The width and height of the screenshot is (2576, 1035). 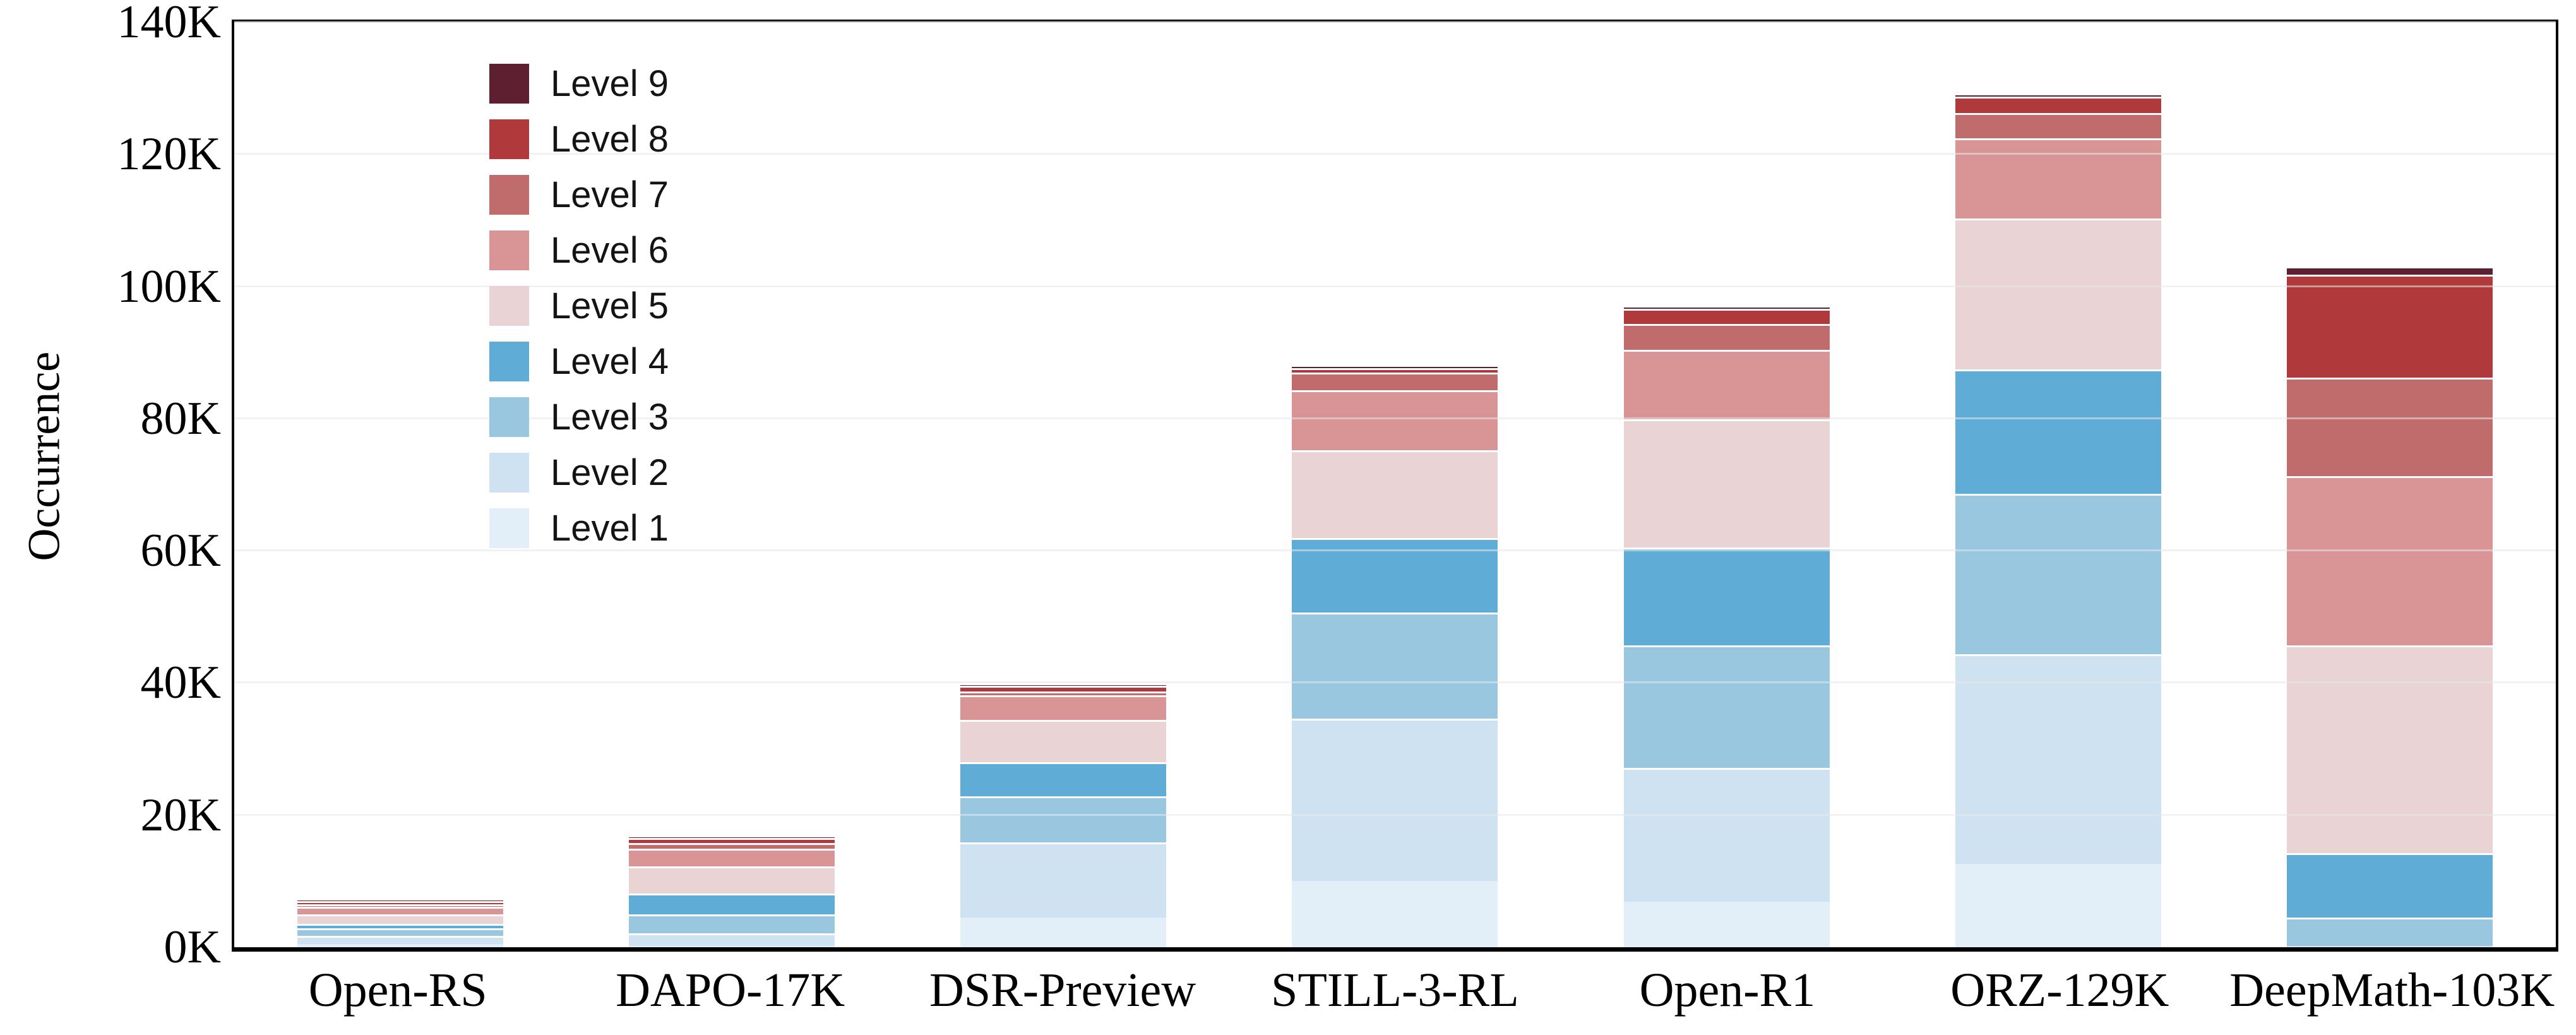 I want to click on bar-group-DeepMath-103K, so click(x=2390, y=484).